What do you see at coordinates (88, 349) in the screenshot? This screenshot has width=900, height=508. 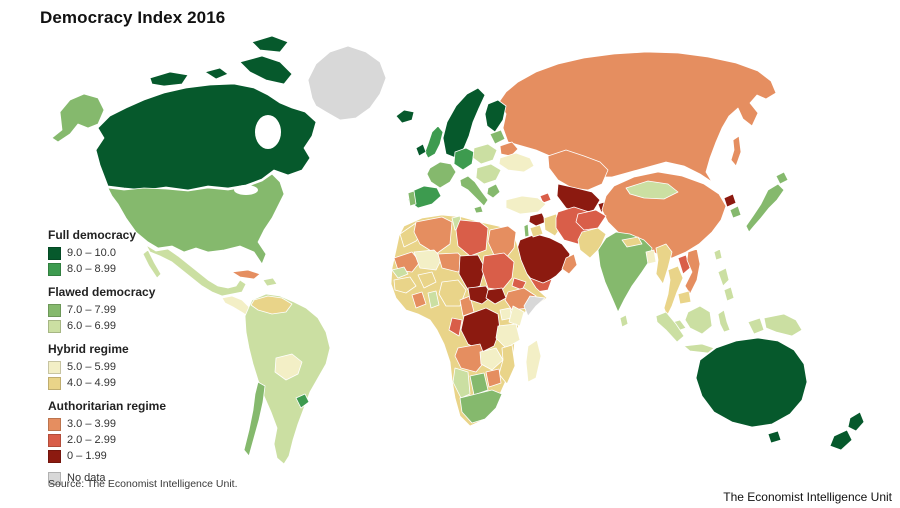 I see `legend-group-hybrid-regime: Hybrid regime` at bounding box center [88, 349].